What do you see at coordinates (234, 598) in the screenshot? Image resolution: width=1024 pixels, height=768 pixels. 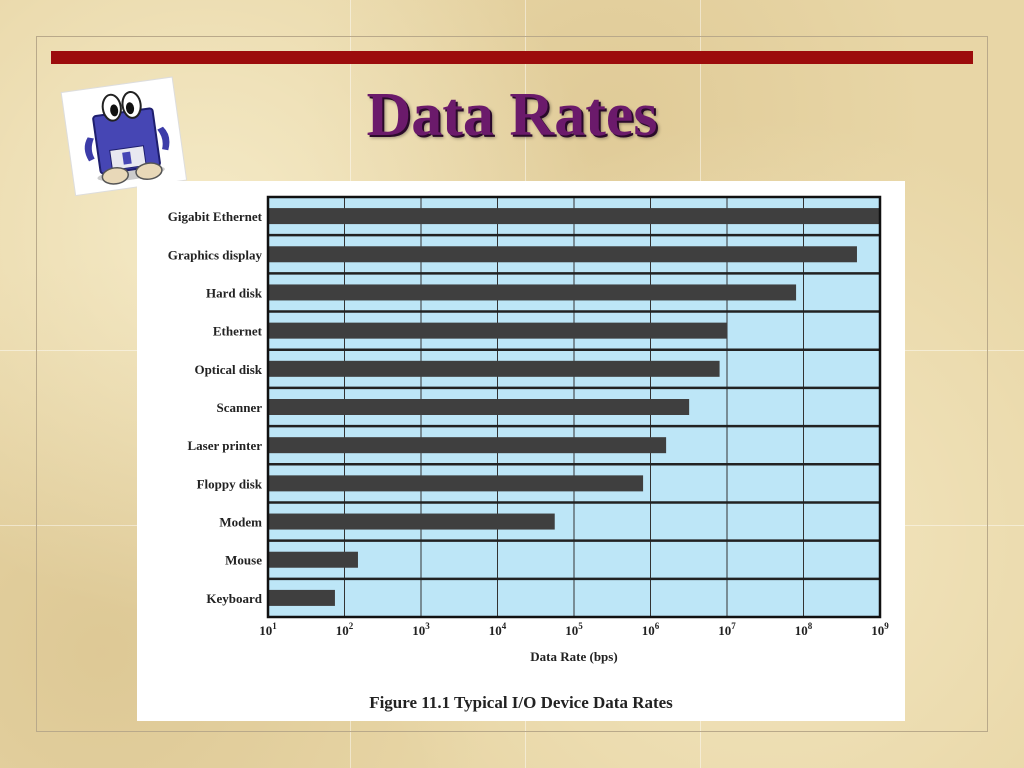 I see `category-label: Keyboard` at bounding box center [234, 598].